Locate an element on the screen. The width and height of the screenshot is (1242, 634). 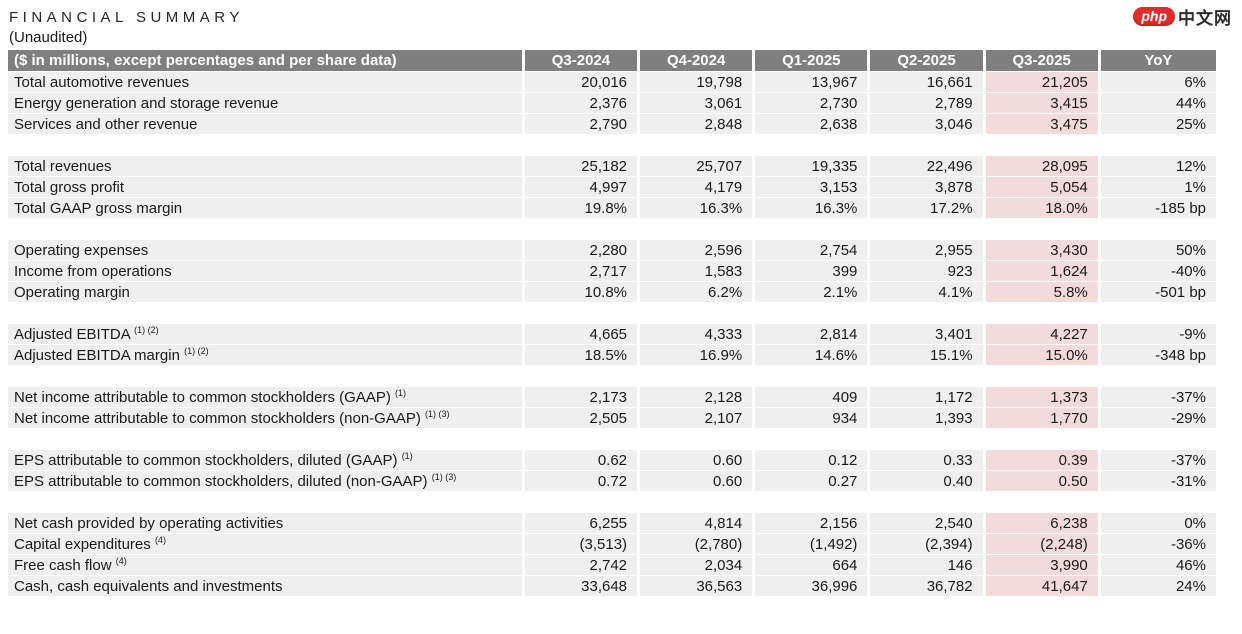
row-label: Free cash flow is located at coordinates (63, 565).